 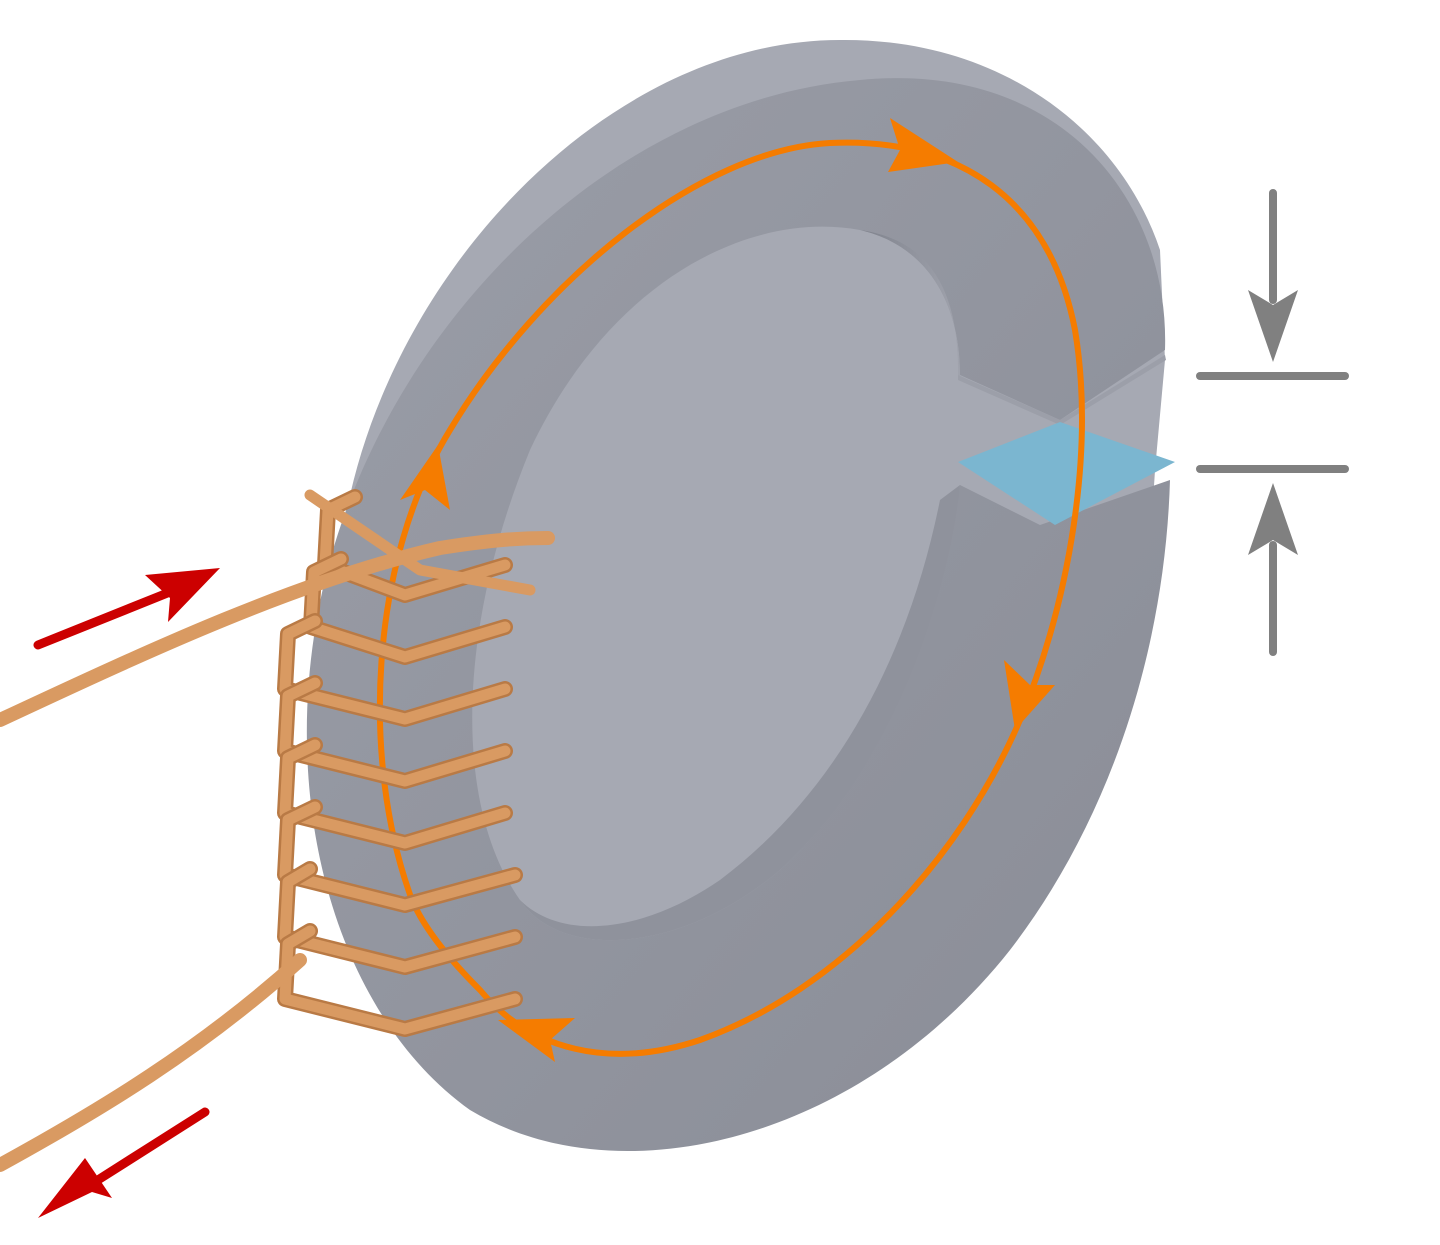 What do you see at coordinates (1273, 519) in the screenshot?
I see `arrow-up-icon` at bounding box center [1273, 519].